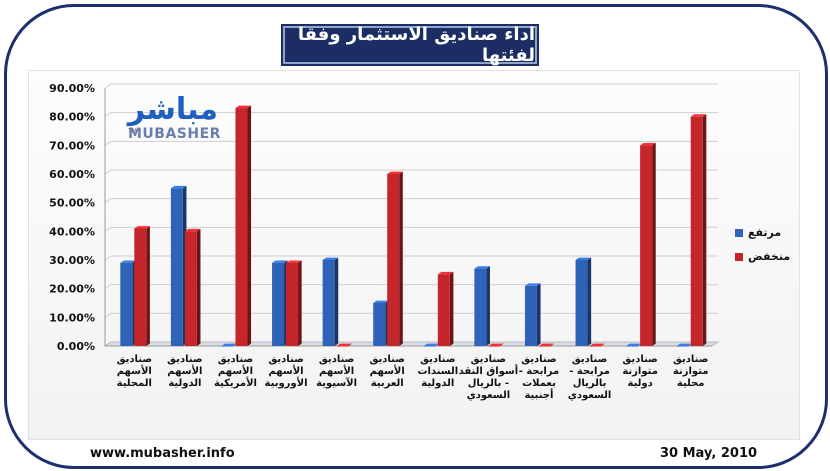  I want to click on x-tick-line: متوازنة, so click(691, 371).